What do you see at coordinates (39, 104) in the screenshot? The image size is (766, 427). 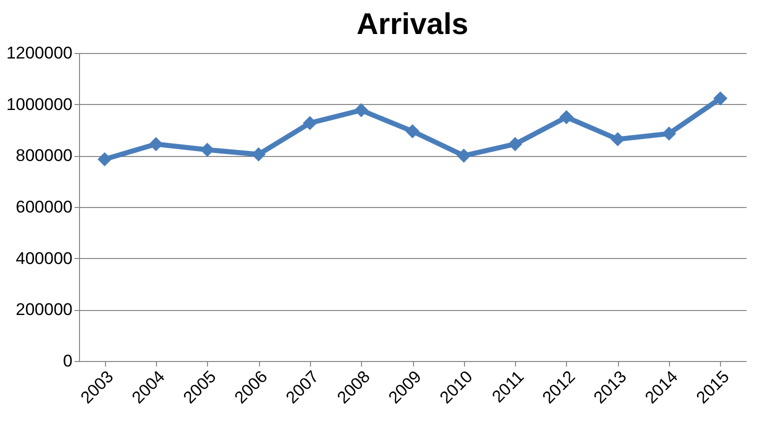 I see `y-tick-label: 1000000` at bounding box center [39, 104].